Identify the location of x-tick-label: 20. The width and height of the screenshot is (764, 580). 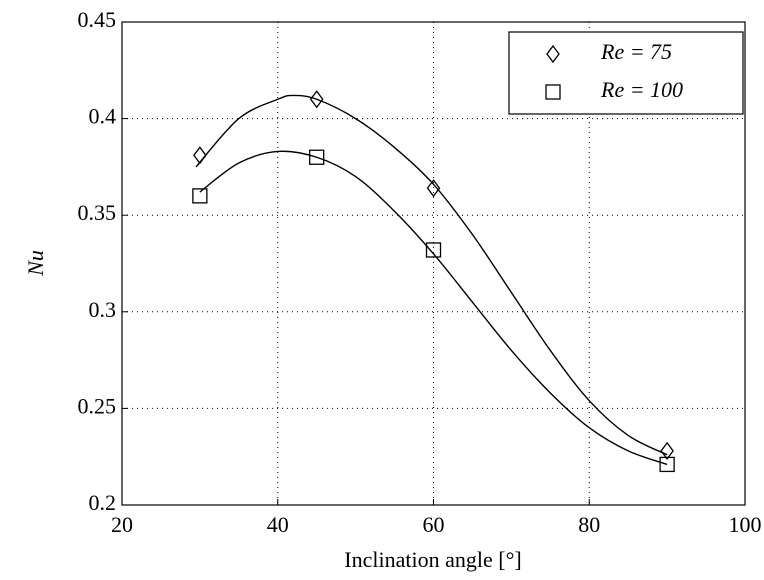
(122, 524).